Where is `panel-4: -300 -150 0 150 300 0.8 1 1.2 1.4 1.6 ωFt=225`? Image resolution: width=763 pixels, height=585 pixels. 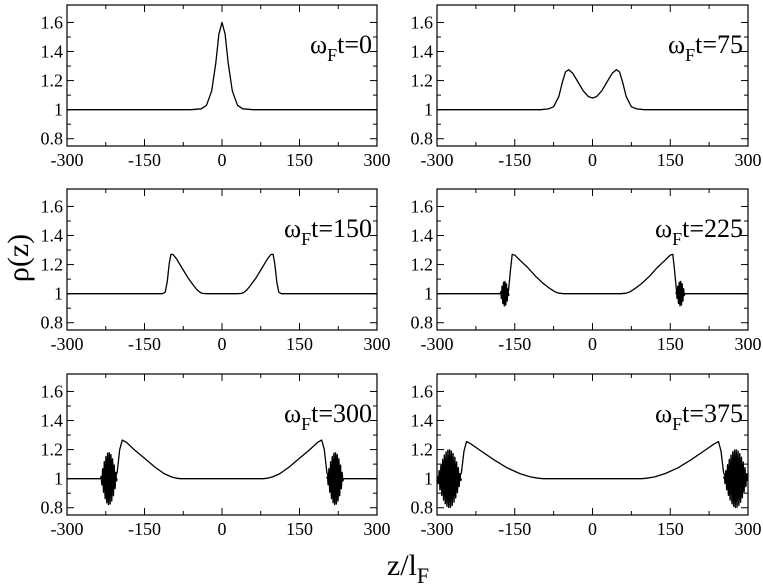 panel-4: -300 -150 0 150 300 0.8 1 1.2 1.4 1.6 ωFt=225 is located at coordinates (586, 271).